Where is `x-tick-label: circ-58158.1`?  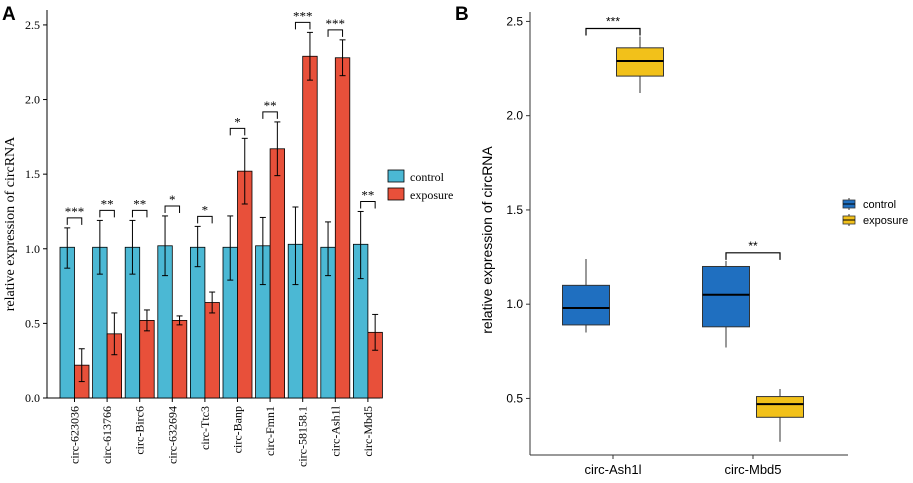
x-tick-label: circ-58158.1 is located at coordinates (303, 436).